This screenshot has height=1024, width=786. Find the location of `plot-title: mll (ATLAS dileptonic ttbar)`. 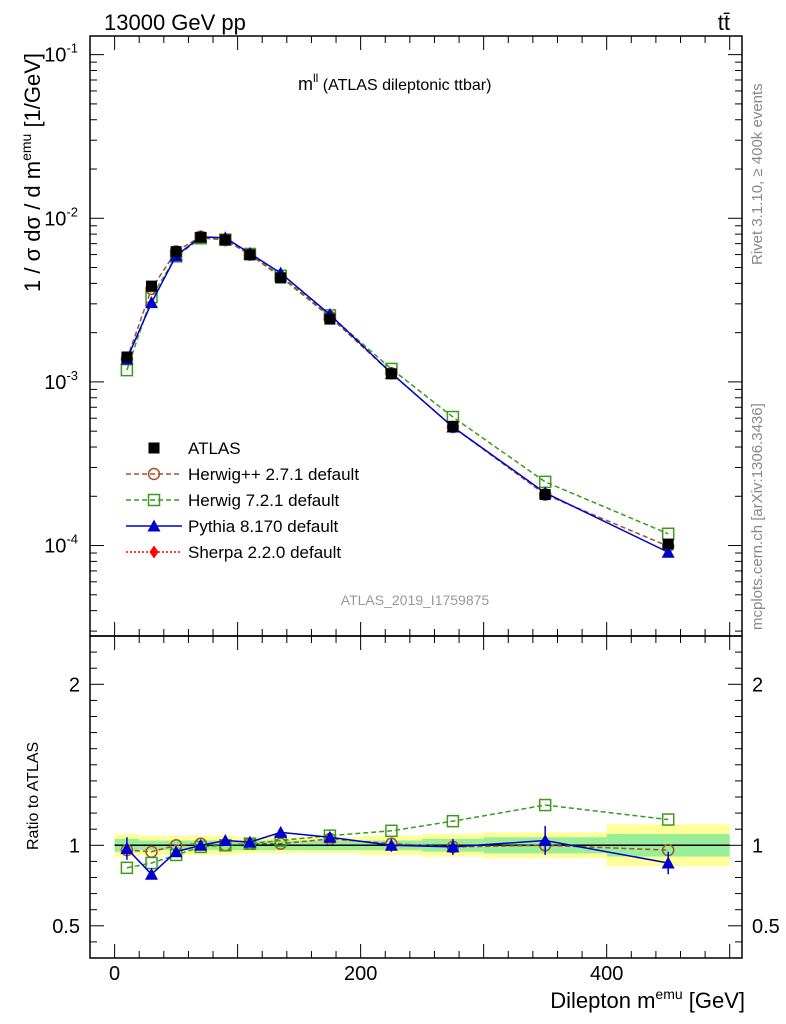

plot-title: mll (ATLAS dileptonic ttbar) is located at coordinates (394, 82).